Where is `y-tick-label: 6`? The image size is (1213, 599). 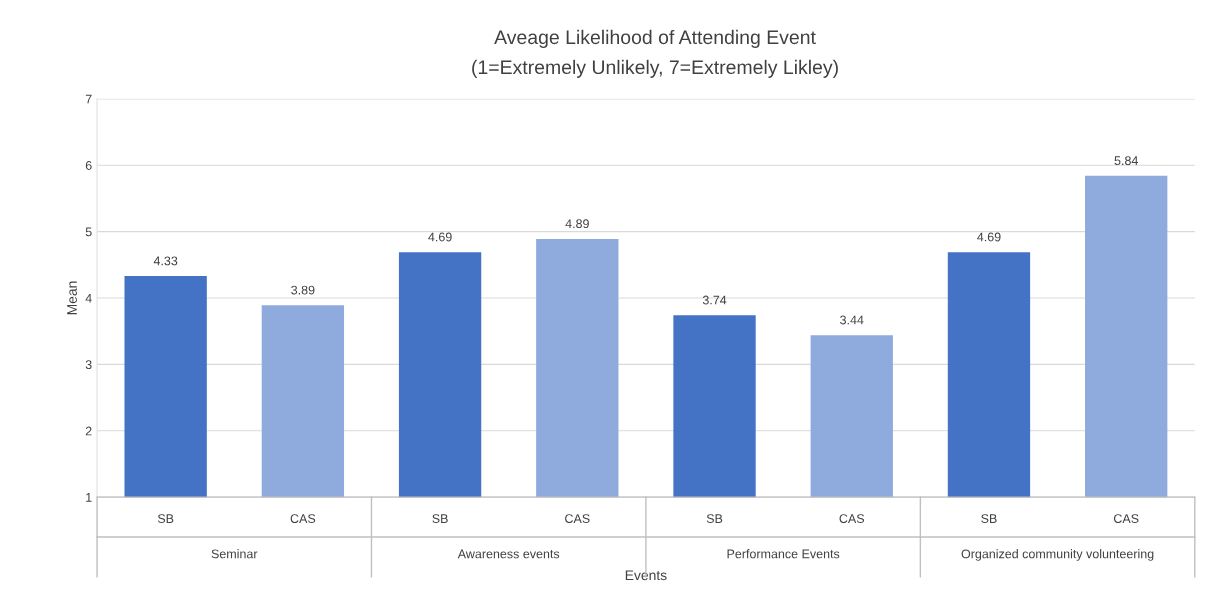
y-tick-label: 6 is located at coordinates (88, 165).